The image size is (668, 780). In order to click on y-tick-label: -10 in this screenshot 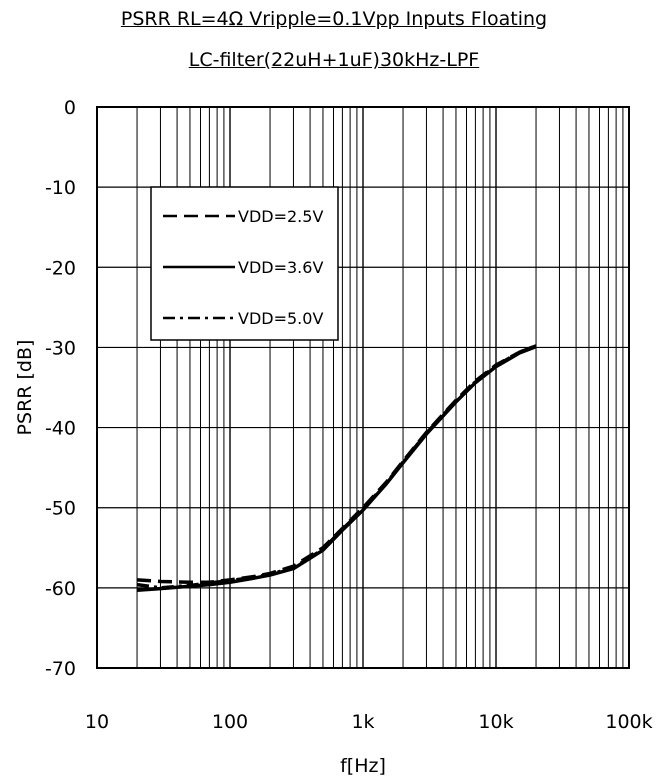, I will do `click(60, 188)`.